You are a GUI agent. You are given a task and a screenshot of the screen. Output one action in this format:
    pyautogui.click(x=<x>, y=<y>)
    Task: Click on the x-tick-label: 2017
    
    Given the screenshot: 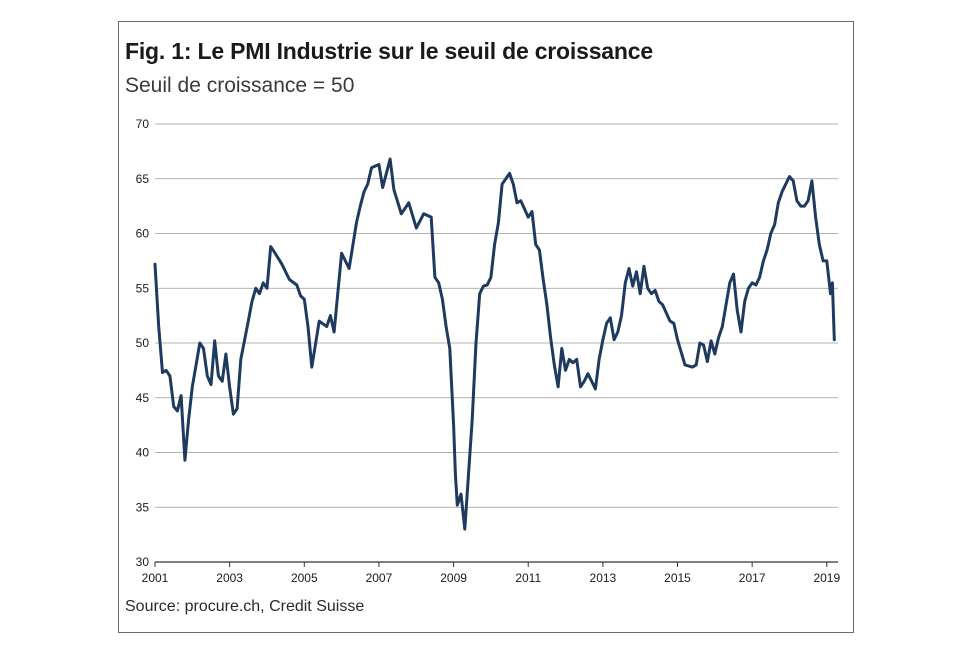 What is the action you would take?
    pyautogui.click(x=752, y=578)
    